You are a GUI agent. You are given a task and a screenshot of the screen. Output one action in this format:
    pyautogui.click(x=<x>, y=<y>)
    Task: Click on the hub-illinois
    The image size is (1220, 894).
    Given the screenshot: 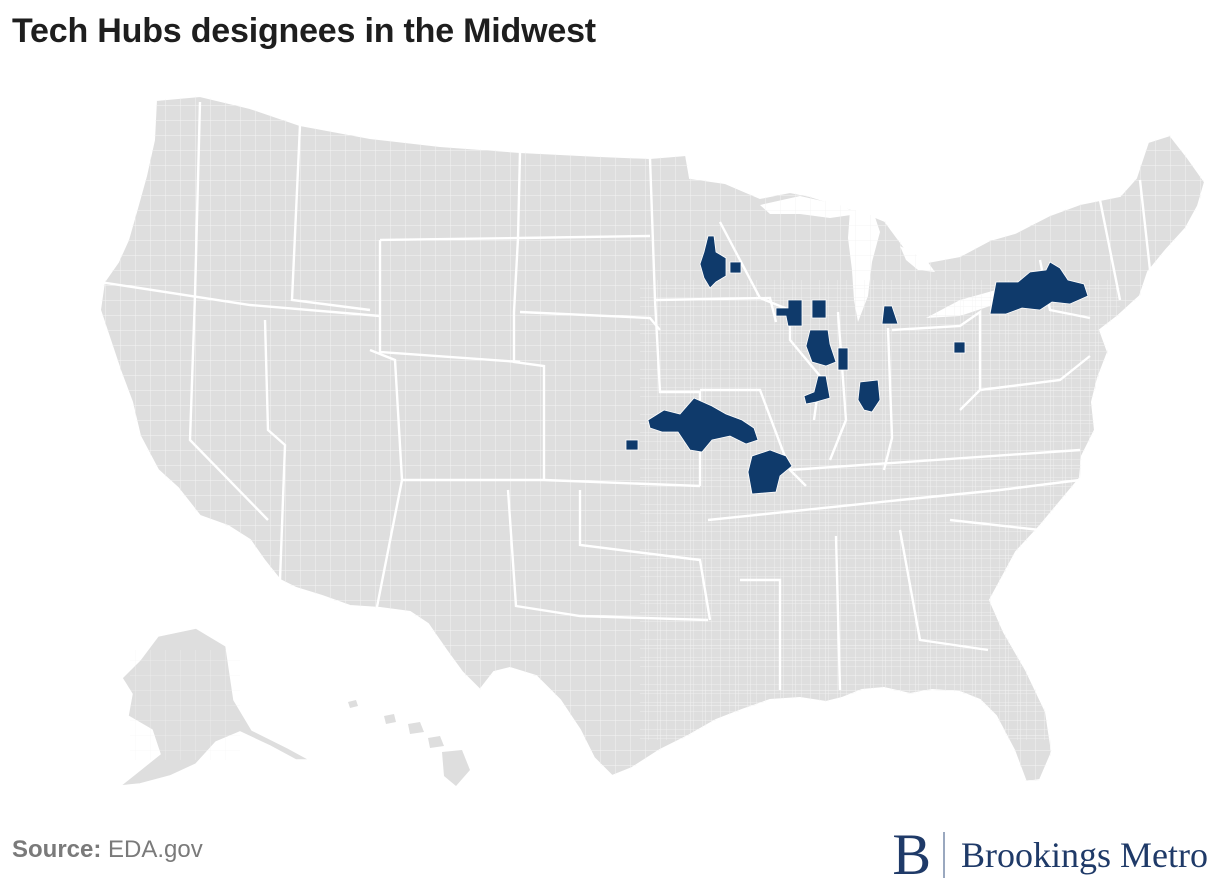 What is the action you would take?
    pyautogui.click(x=817, y=390)
    